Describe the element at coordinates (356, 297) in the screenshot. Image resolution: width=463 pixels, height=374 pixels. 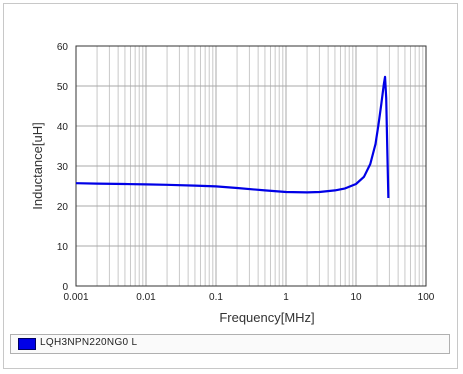
I see `x-tick-label: 10` at that location.